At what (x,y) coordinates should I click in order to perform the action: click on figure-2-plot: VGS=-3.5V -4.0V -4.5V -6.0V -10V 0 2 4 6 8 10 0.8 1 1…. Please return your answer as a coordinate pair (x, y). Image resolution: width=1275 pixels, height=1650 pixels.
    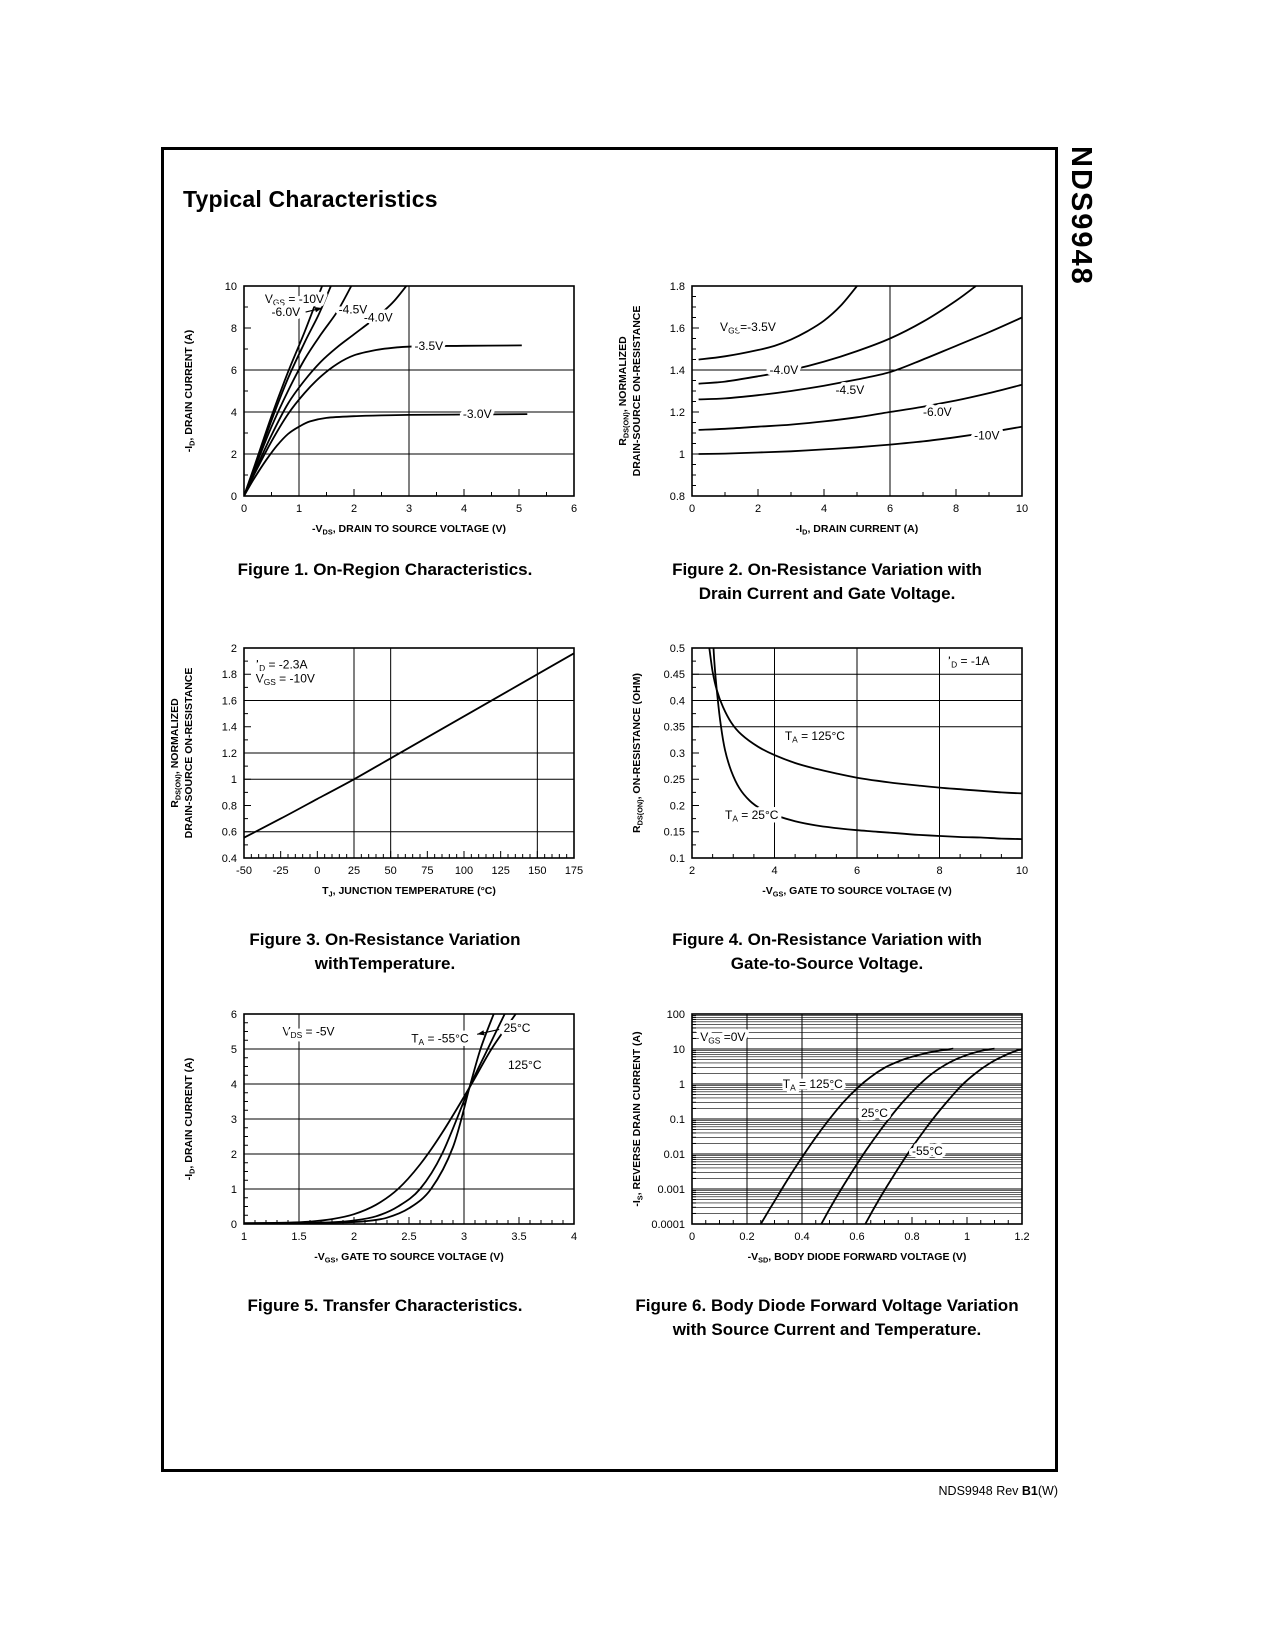
    Looking at the image, I should click on (822, 409).